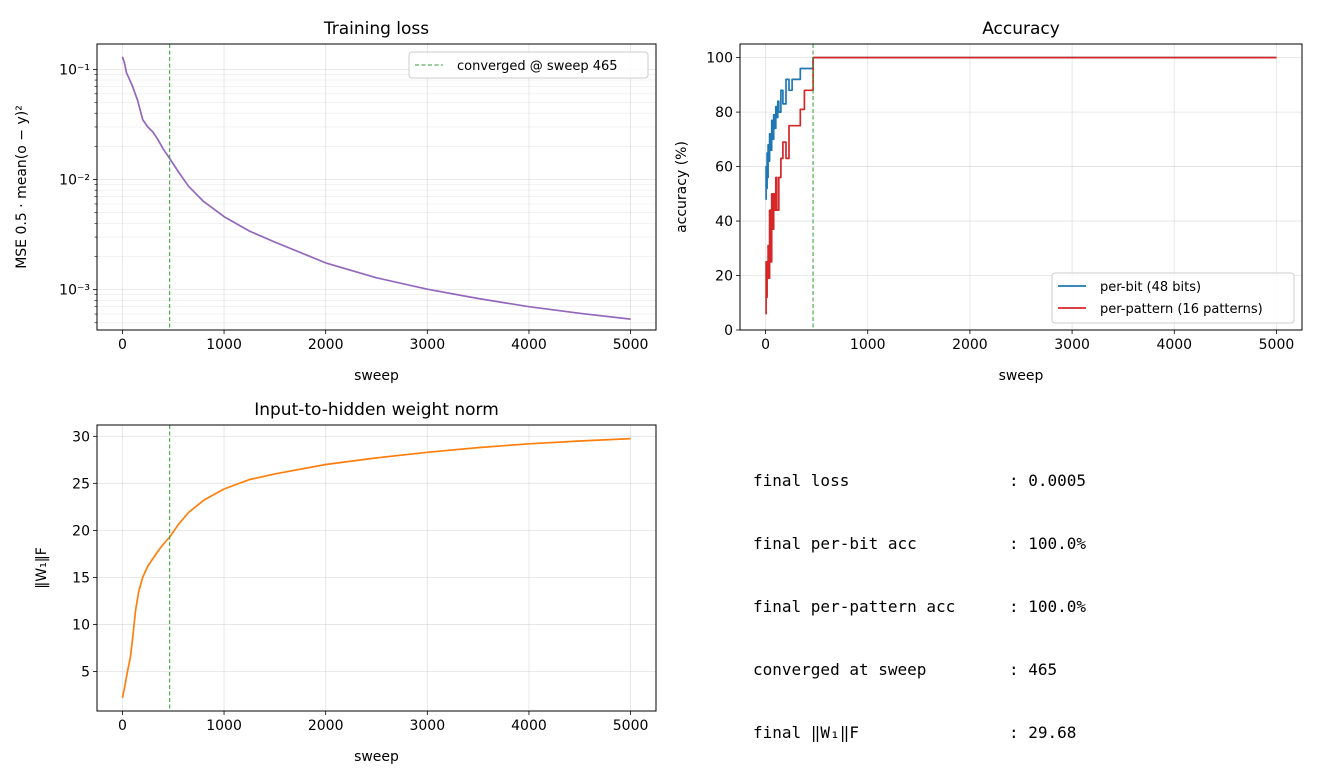 Image resolution: width=1320 pixels, height=780 pixels. I want to click on chart-title: Accuracy, so click(1021, 29).